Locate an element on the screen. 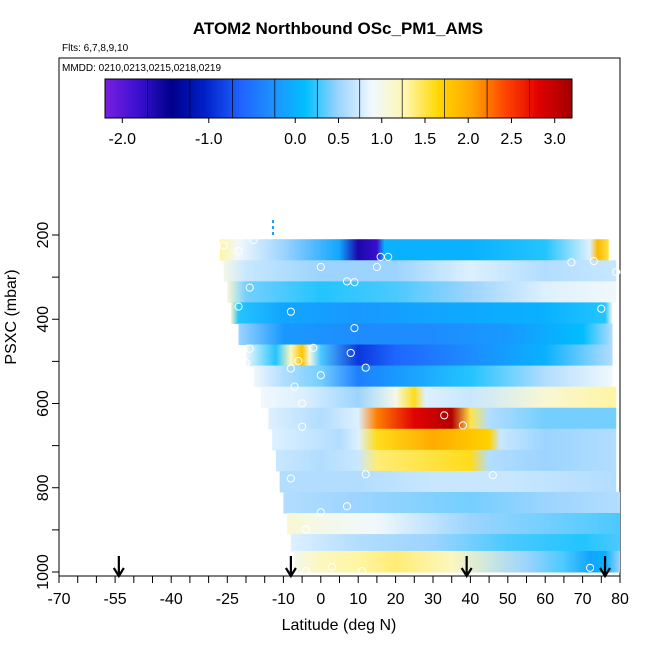 This screenshot has width=650, height=650. colorbar-ticks: -2.0 -1.0 0.0 0.5 1.0 1.5 2.0 2.5 3.0 is located at coordinates (337, 133).